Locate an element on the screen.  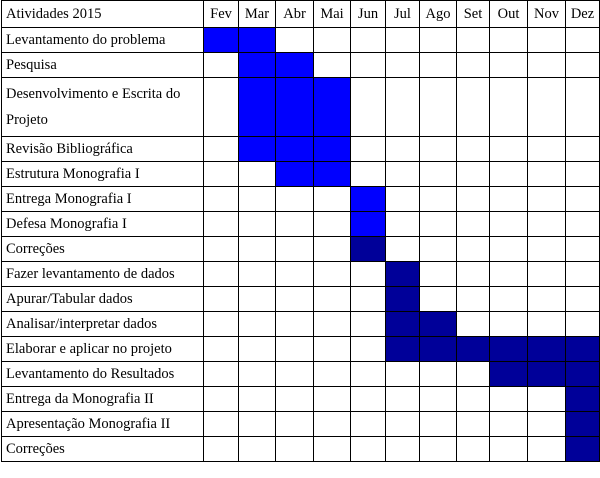
activity-label: Apurar/Tabular dados is located at coordinates (102, 299).